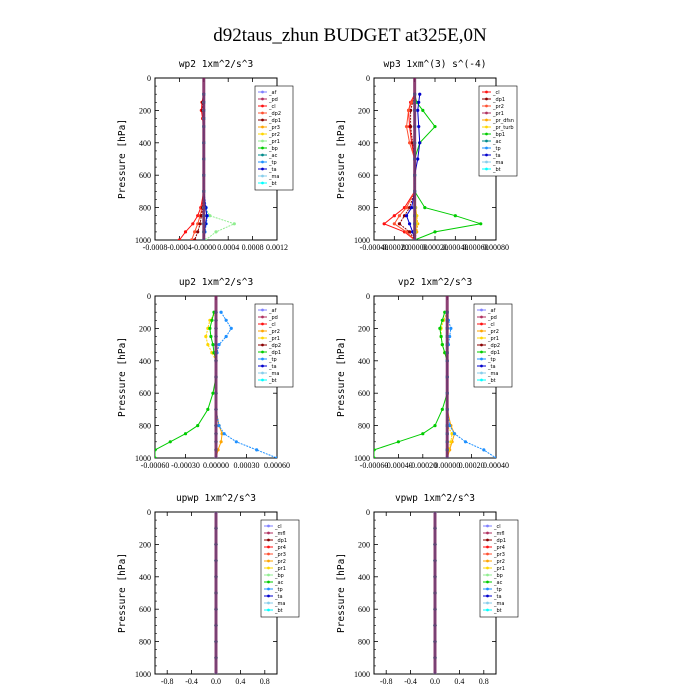 Image resolution: width=700 pixels, height=700 pixels. Describe the element at coordinates (498, 583) in the screenshot. I see `legend-label: _ac` at that location.